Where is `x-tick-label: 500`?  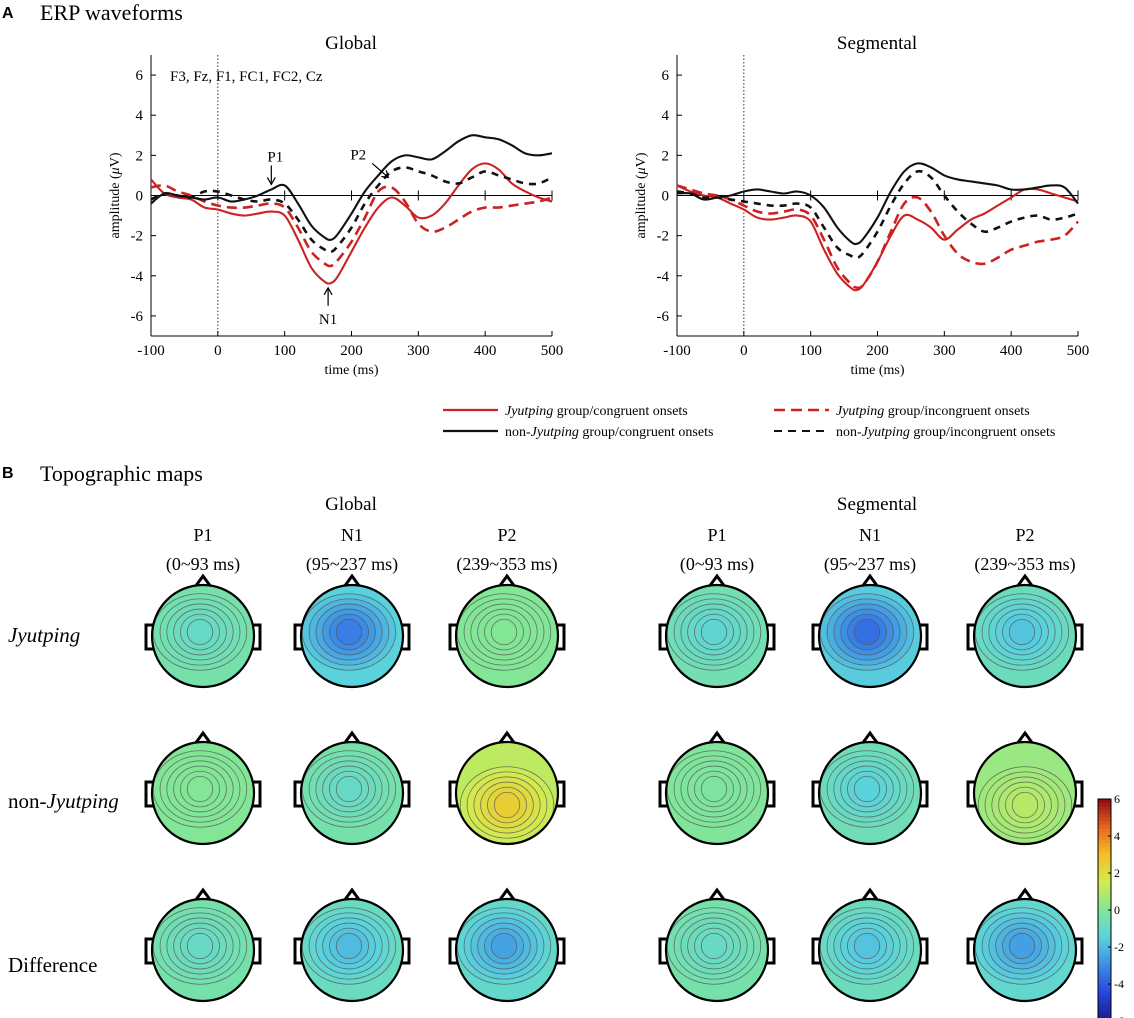 x-tick-label: 500 is located at coordinates (1078, 351).